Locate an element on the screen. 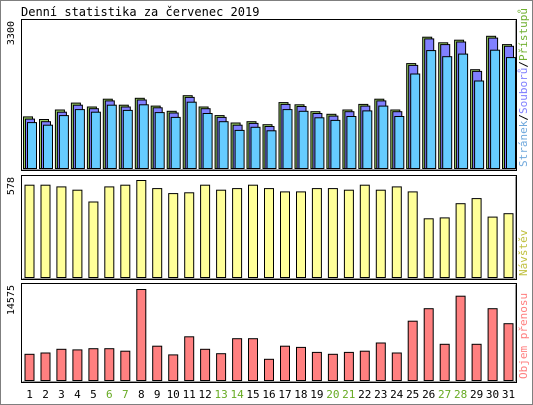 The width and height of the screenshot is (533, 405). day-label-16: 16 is located at coordinates (268, 394).